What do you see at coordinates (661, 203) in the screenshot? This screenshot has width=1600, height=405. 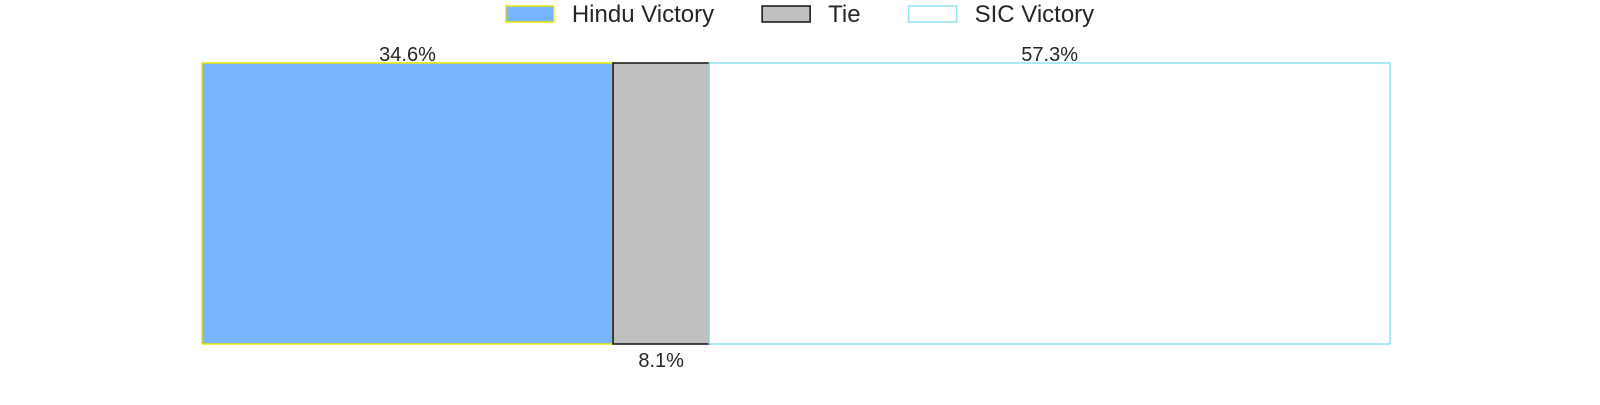 I see `bar-segment-tie` at bounding box center [661, 203].